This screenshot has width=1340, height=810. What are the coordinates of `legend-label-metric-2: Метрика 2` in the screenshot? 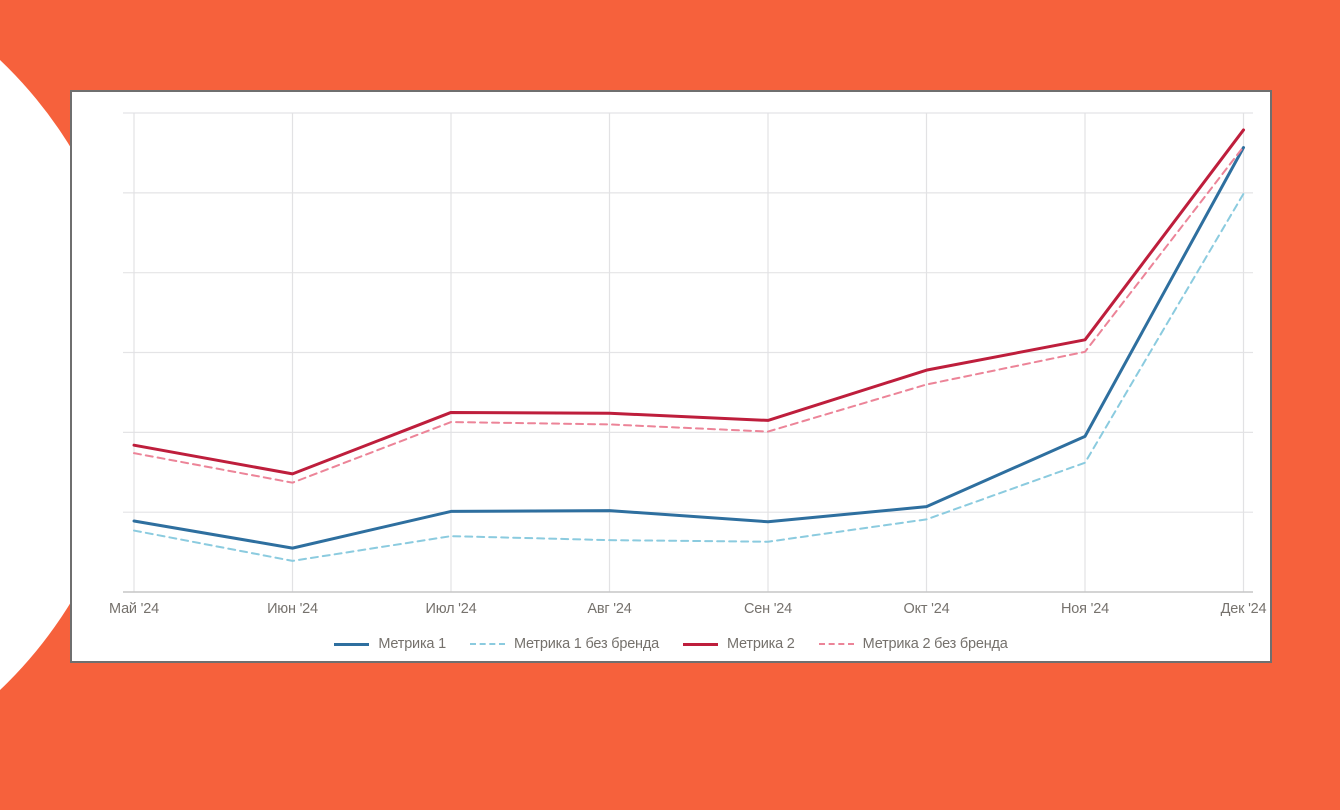 It's located at (761, 644).